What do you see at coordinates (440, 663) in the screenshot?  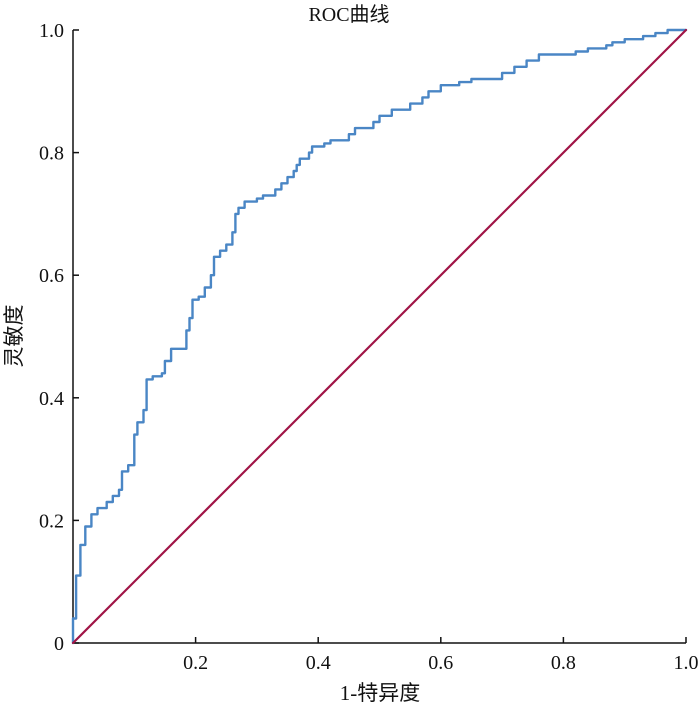 I see `x-tick-label: 0.6` at bounding box center [440, 663].